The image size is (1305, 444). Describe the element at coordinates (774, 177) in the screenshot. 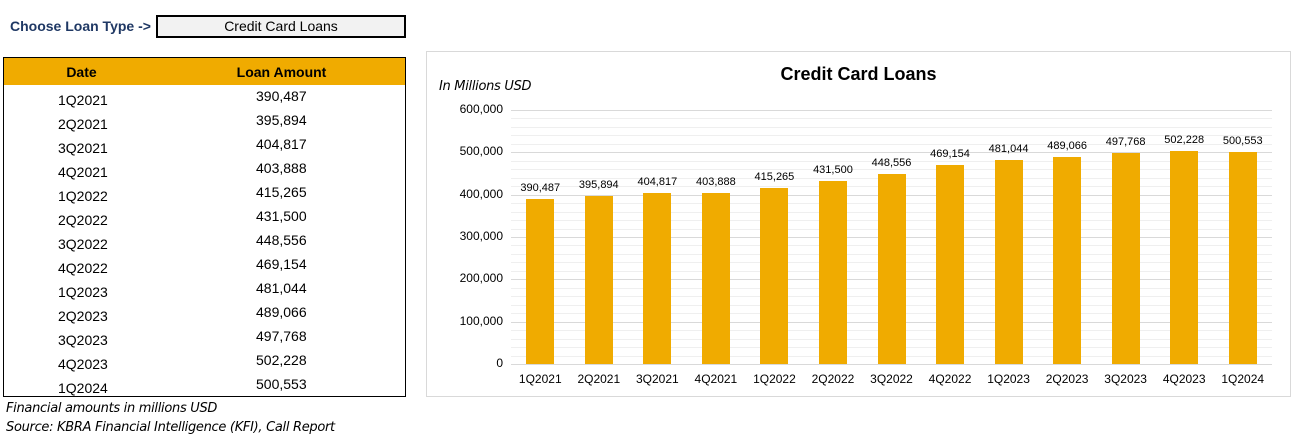

I see `bar-data-label: 415,265` at that location.